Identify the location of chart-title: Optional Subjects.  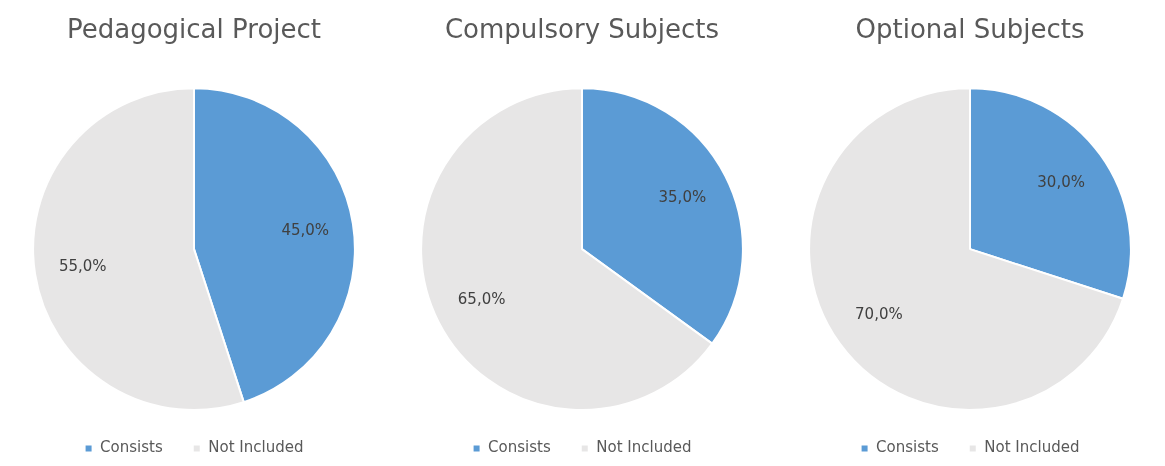
(970, 29).